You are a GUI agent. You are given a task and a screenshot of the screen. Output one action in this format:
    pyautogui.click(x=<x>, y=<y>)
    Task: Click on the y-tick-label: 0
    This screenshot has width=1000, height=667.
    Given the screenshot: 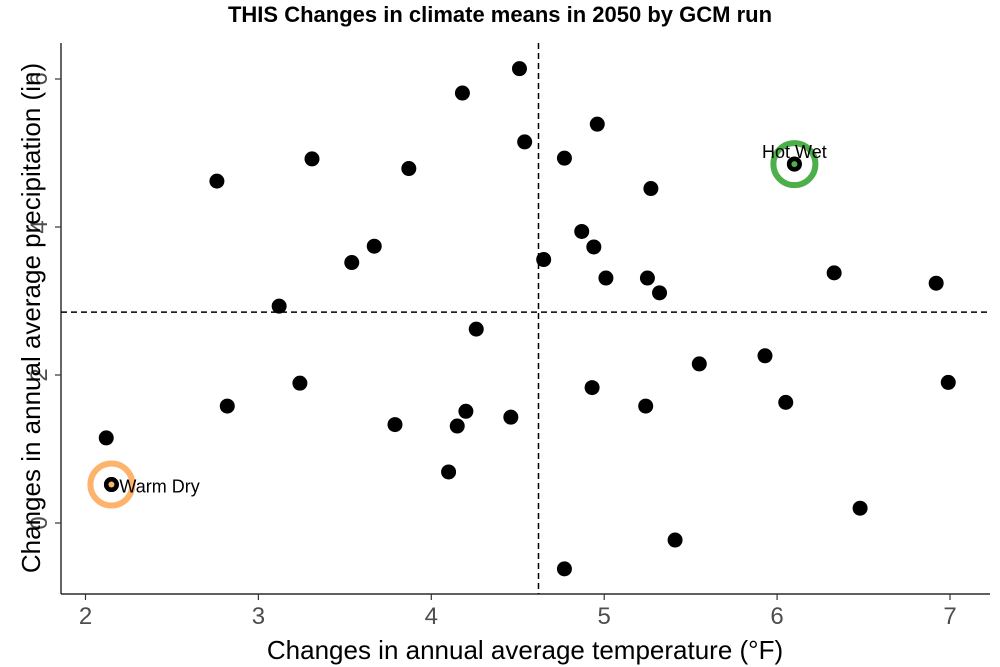 What is the action you would take?
    pyautogui.click(x=39, y=522)
    